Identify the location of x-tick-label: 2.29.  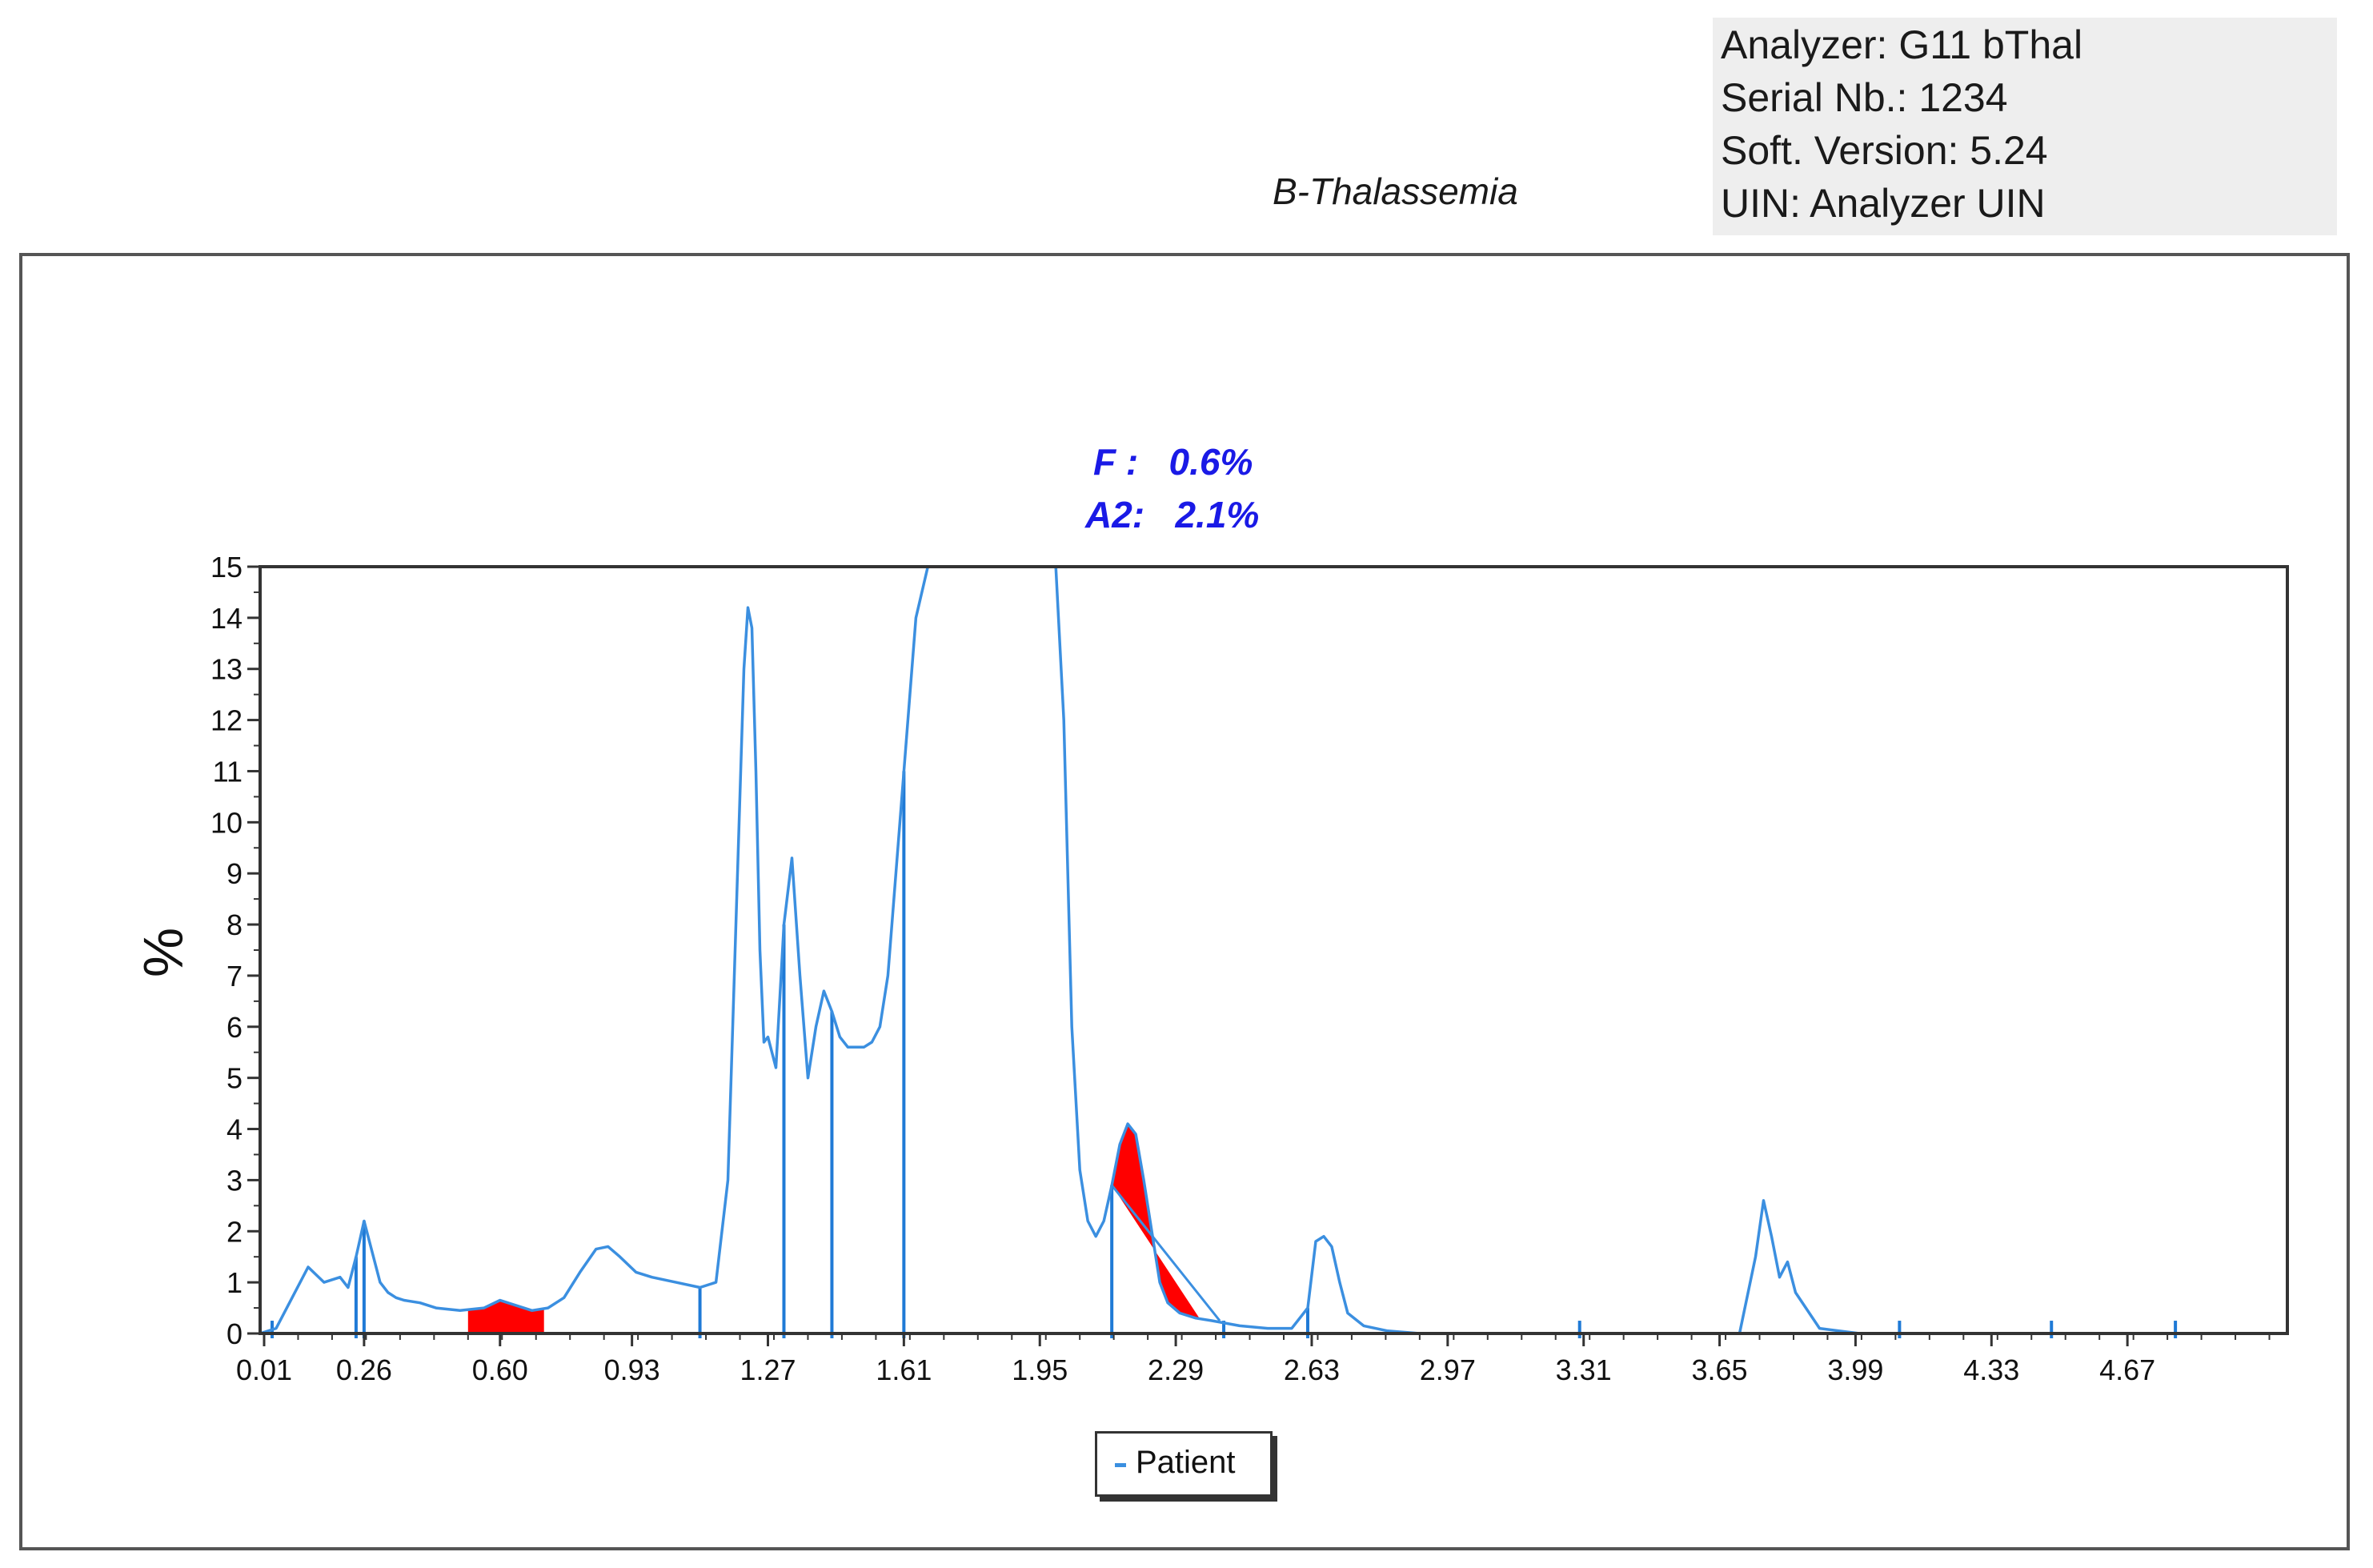
(1176, 1369).